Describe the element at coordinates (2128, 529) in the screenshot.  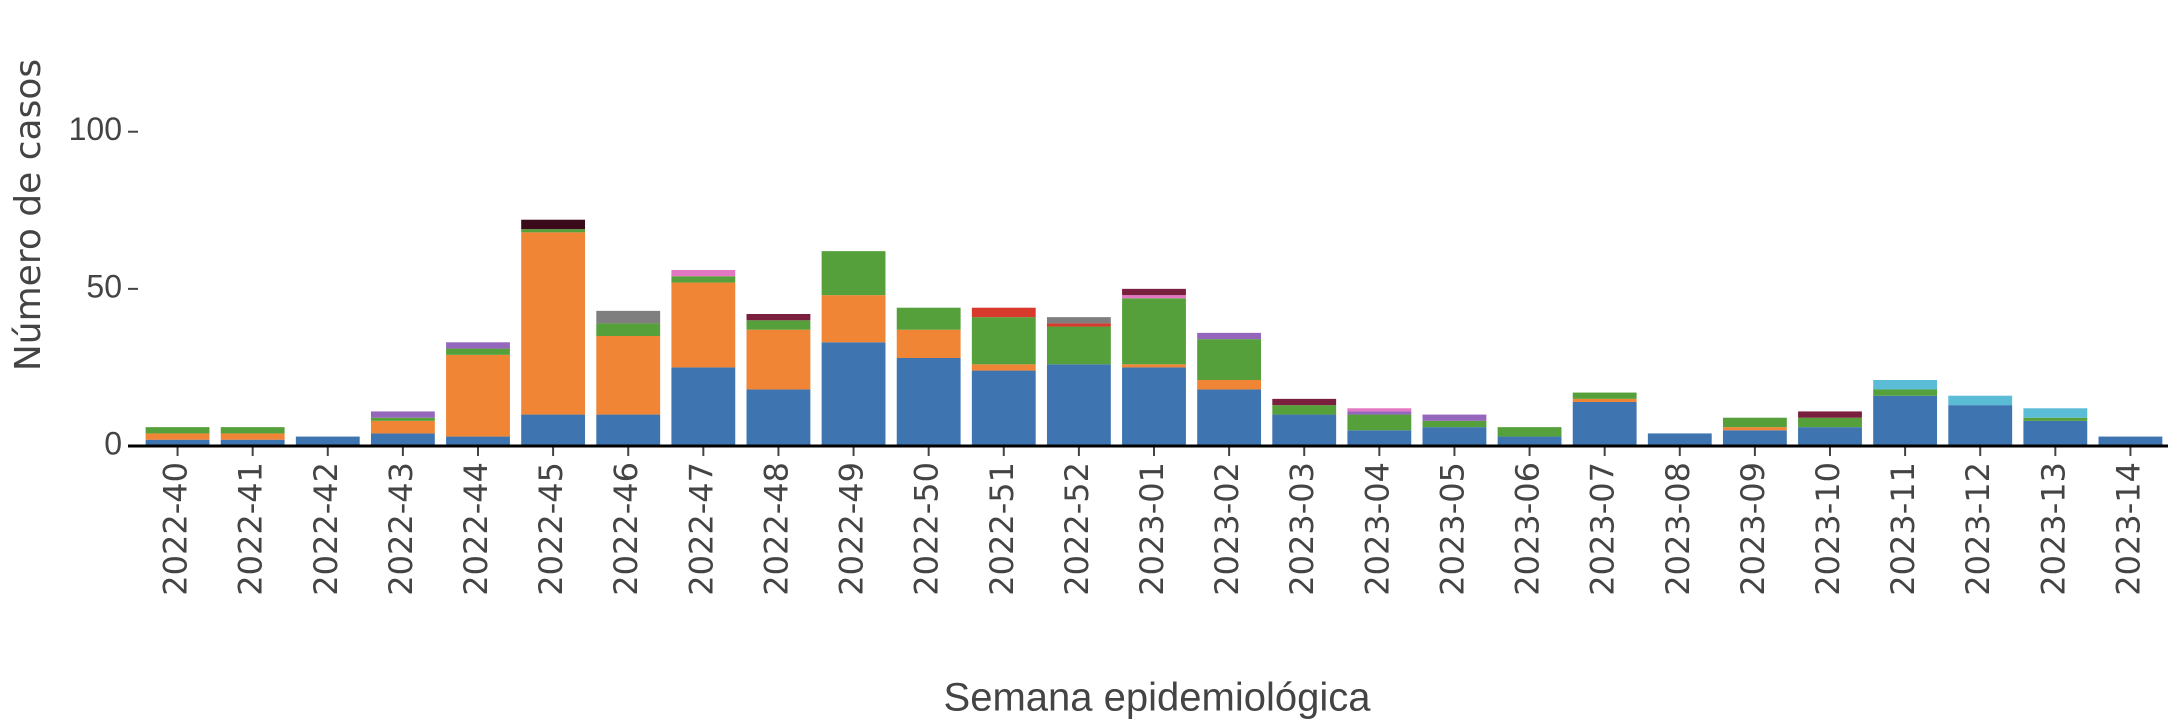
I see `x-tick-label: 2023-14` at that location.